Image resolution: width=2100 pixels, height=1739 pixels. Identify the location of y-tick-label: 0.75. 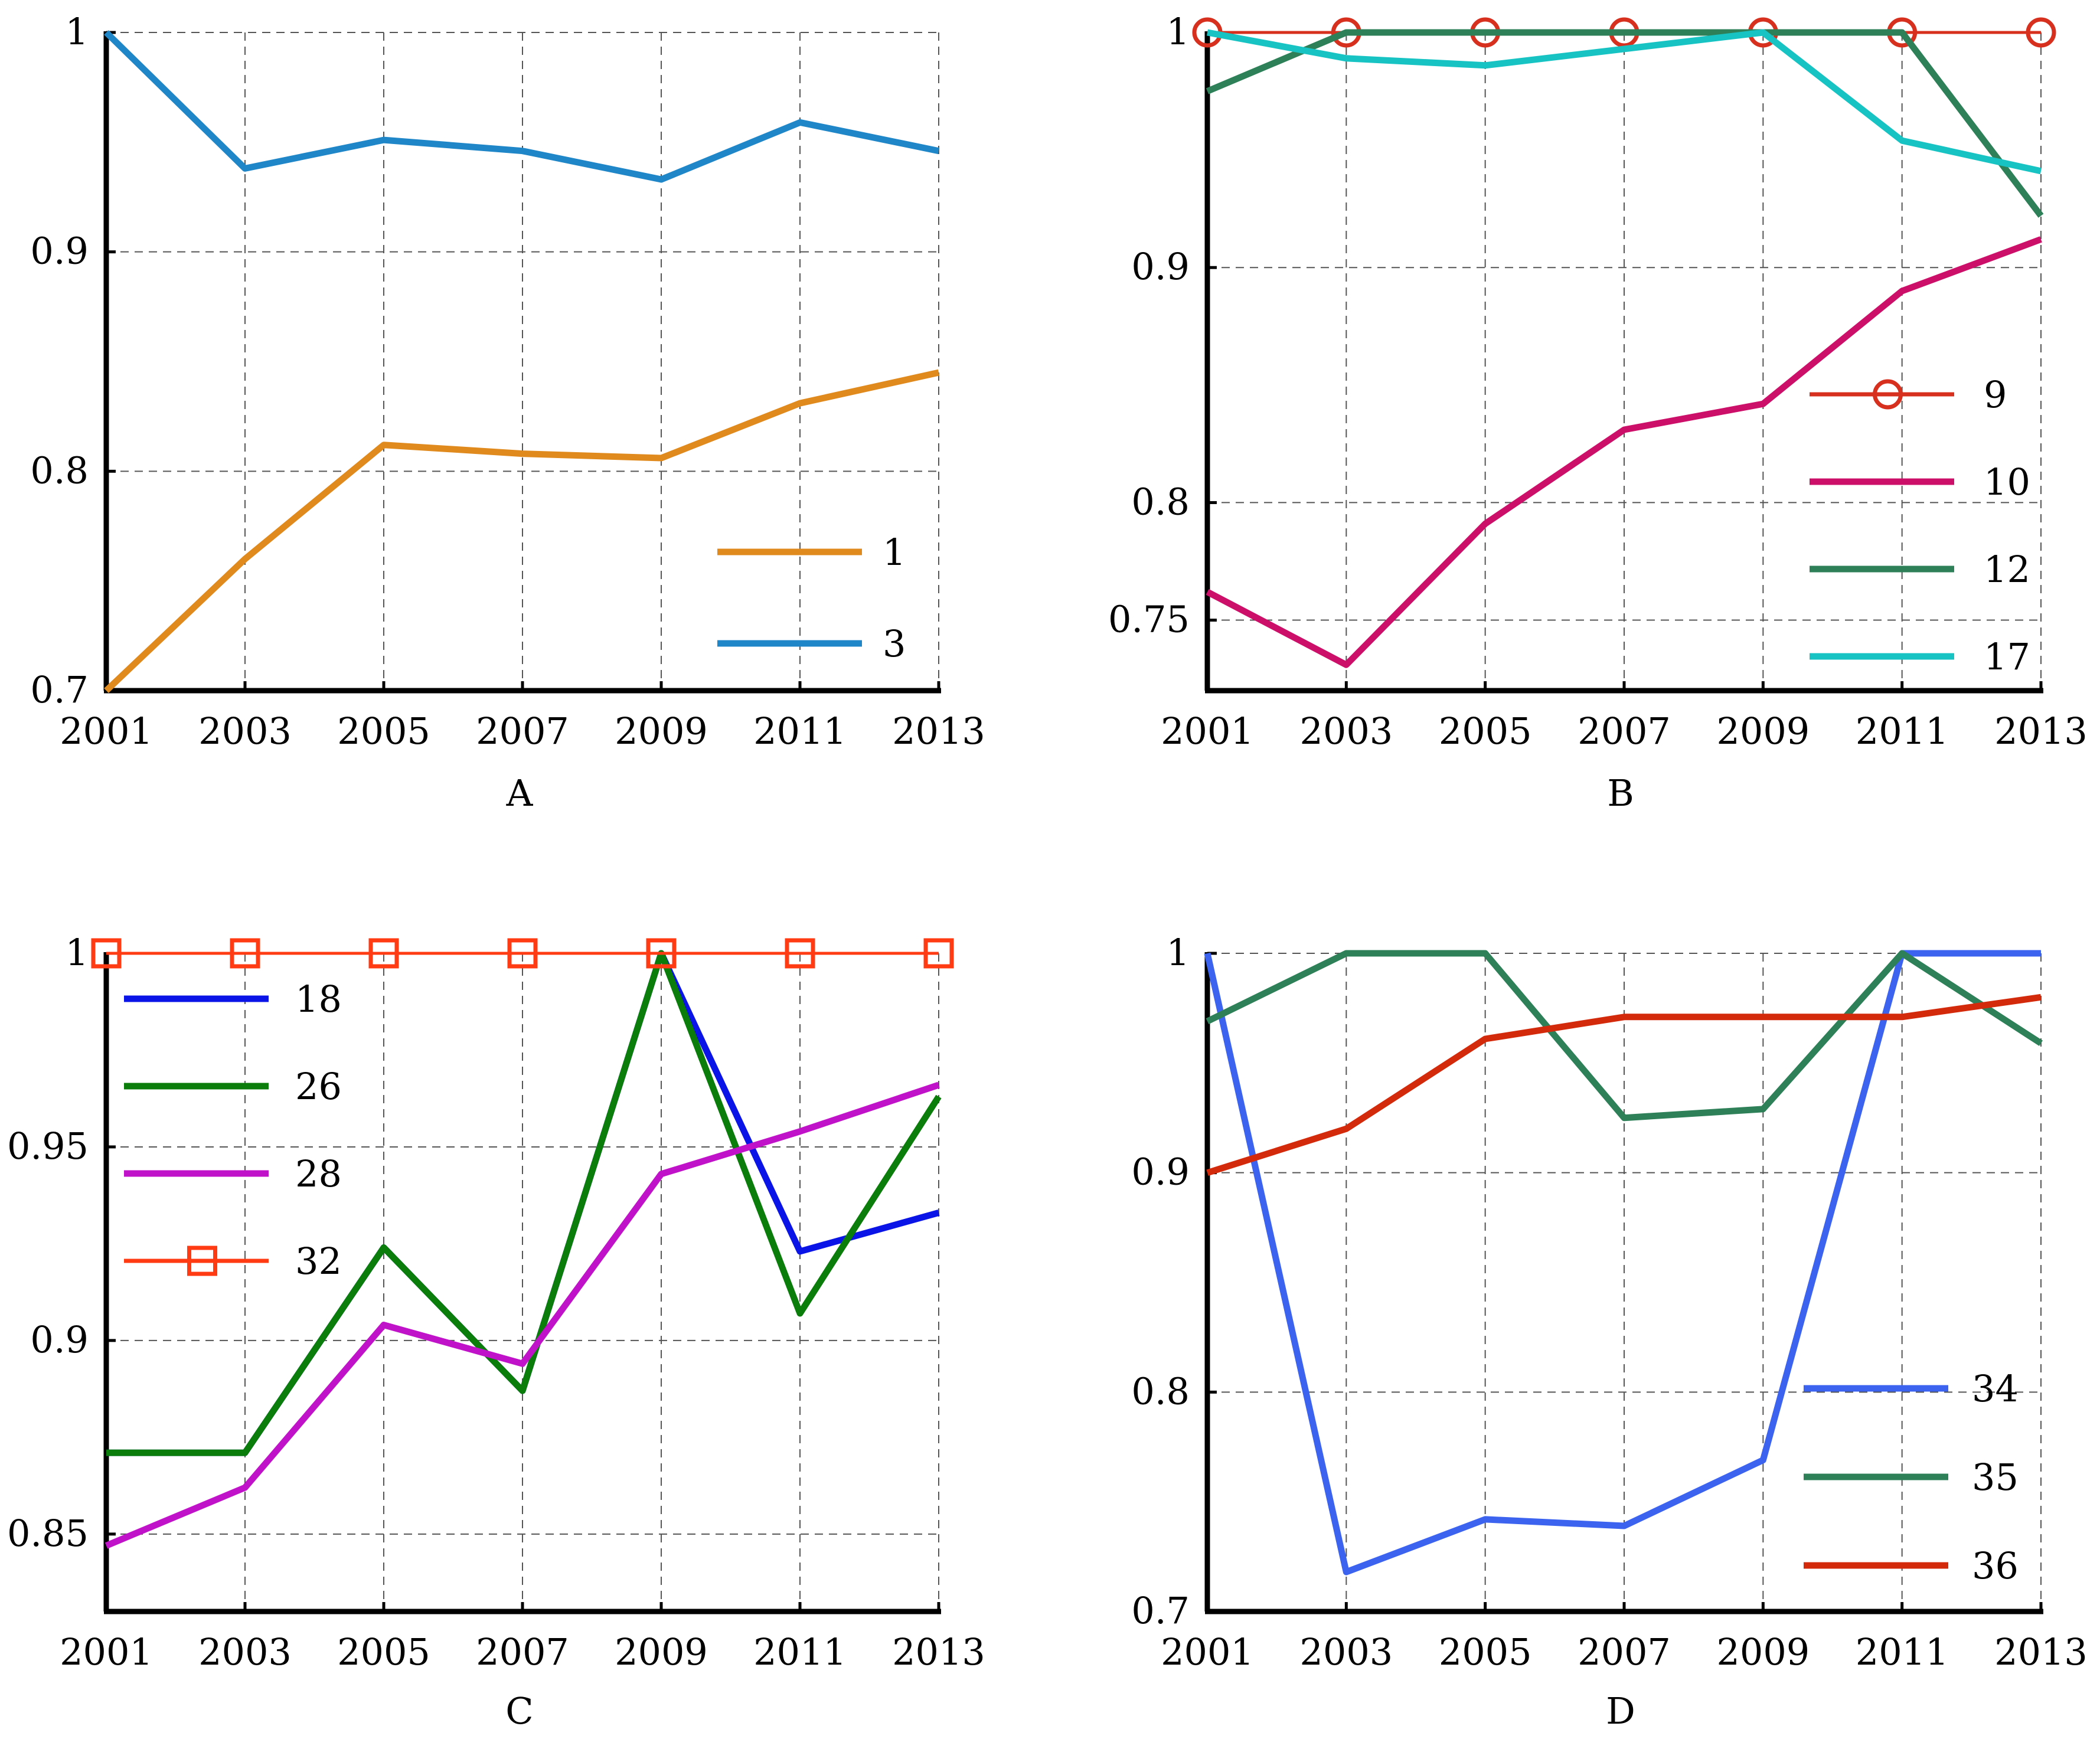
(1149, 620).